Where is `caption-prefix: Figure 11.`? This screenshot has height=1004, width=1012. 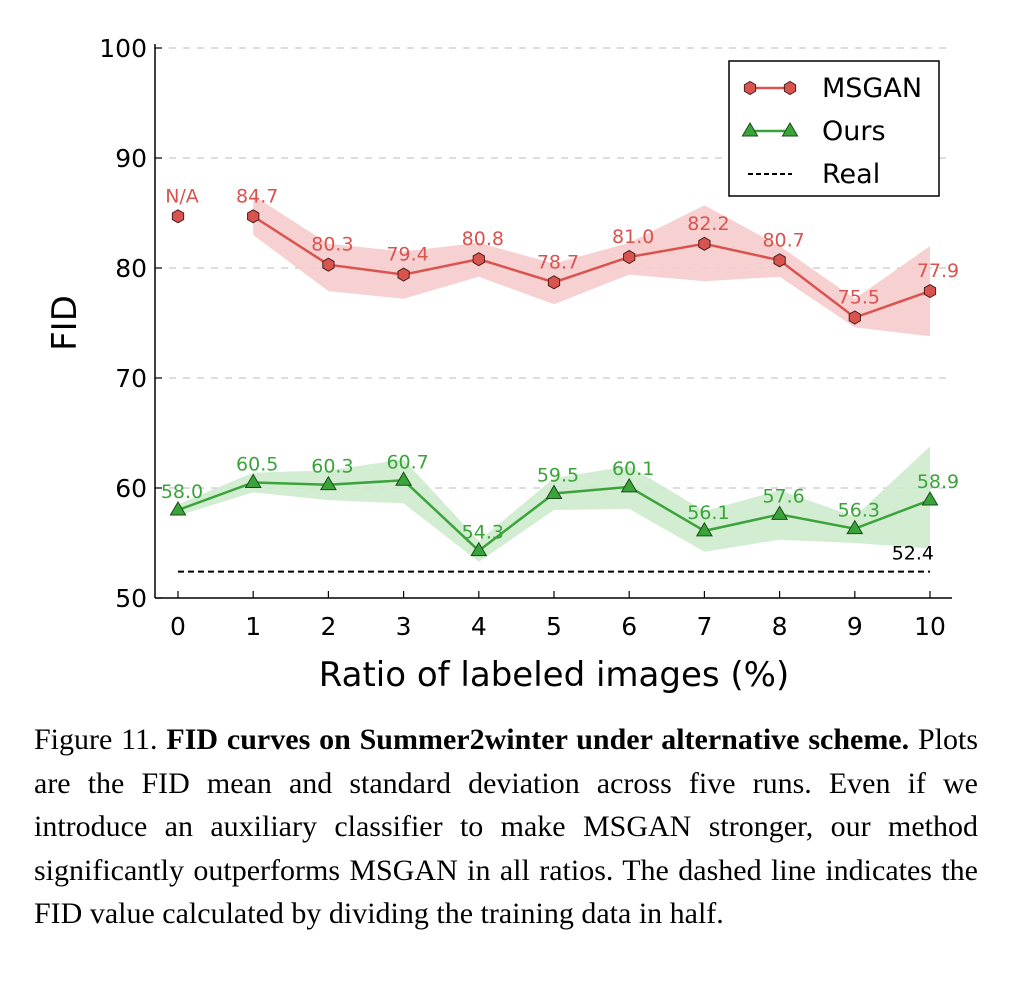 caption-prefix: Figure 11. is located at coordinates (100, 739).